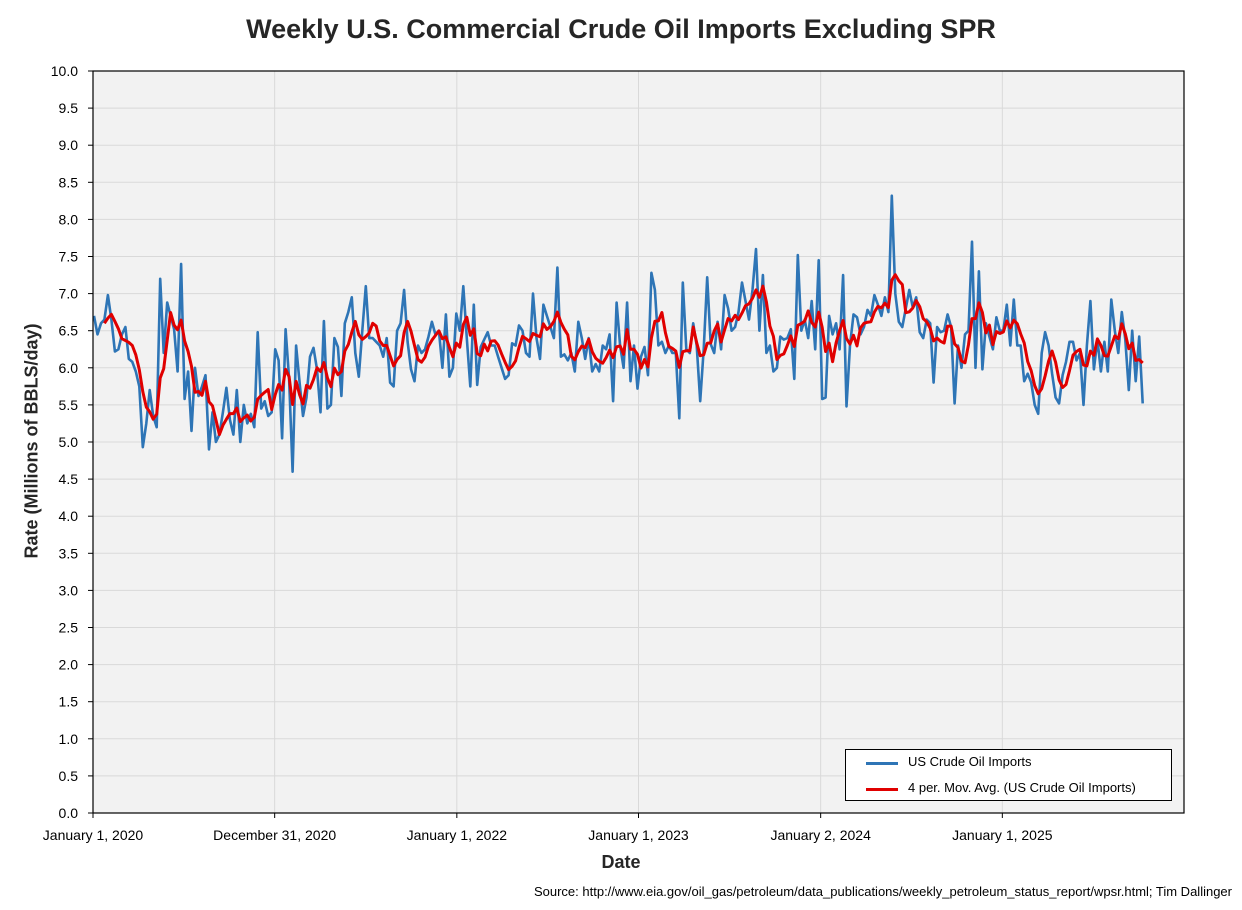 This screenshot has height=910, width=1242. What do you see at coordinates (69, 813) in the screenshot?
I see `y-tick-label: 0.0` at bounding box center [69, 813].